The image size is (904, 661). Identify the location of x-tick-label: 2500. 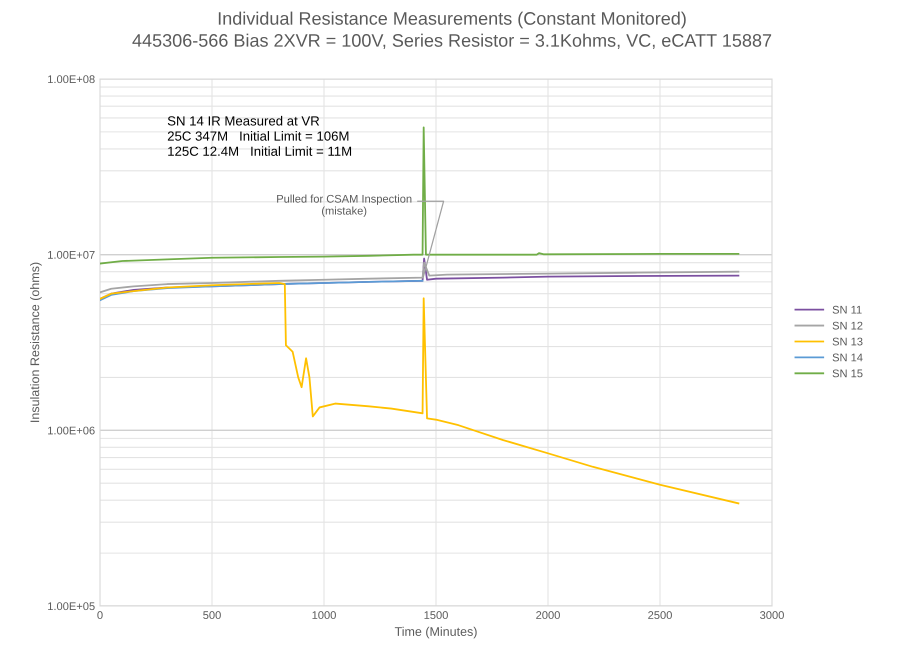
(660, 615).